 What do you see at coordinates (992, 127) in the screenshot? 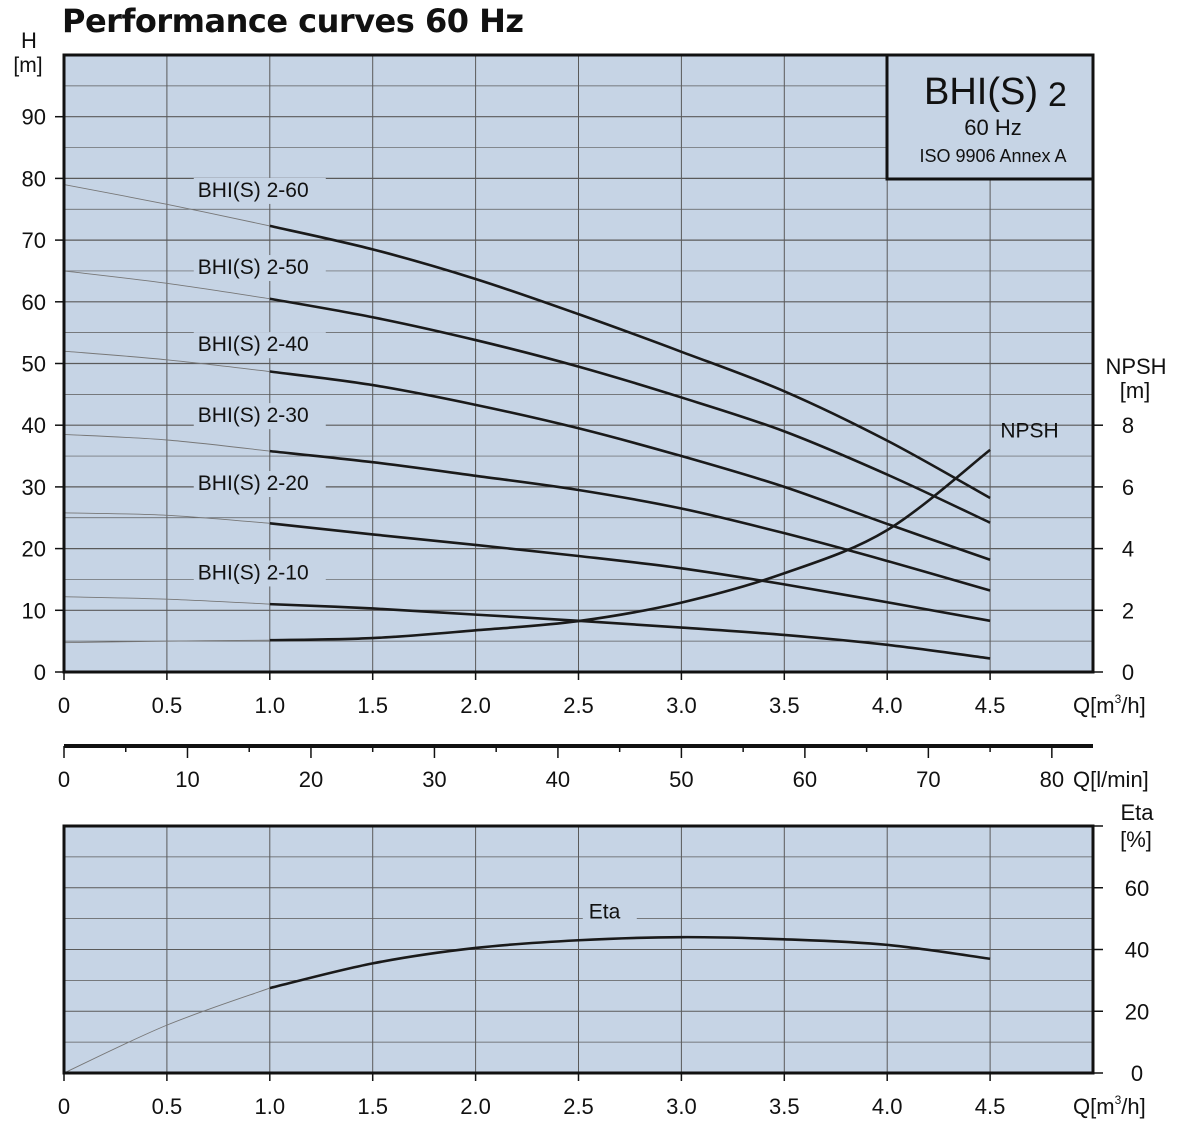
I see `legend-frequency: 60 Hz` at bounding box center [992, 127].